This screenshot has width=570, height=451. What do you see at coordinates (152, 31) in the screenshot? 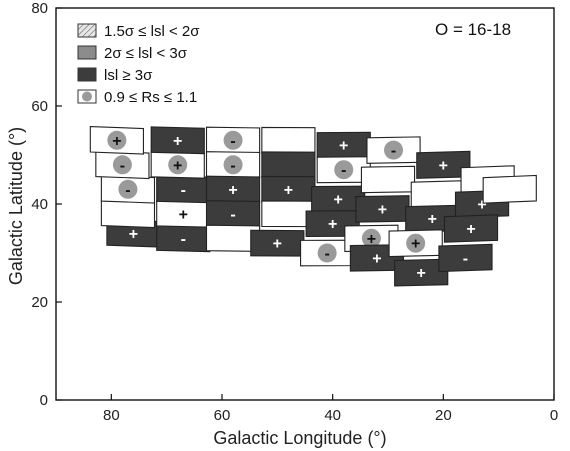
I see `legend-label-hatched: 1.5σ ≤ lsl < 2σ` at bounding box center [152, 31].